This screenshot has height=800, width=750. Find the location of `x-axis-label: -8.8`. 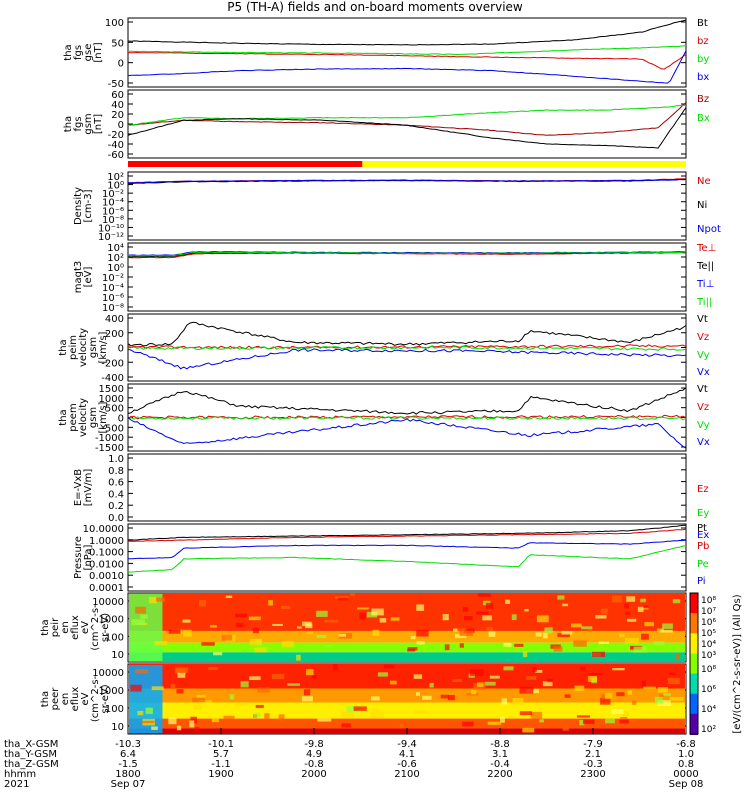

x-axis-label: -8.8 is located at coordinates (500, 744).